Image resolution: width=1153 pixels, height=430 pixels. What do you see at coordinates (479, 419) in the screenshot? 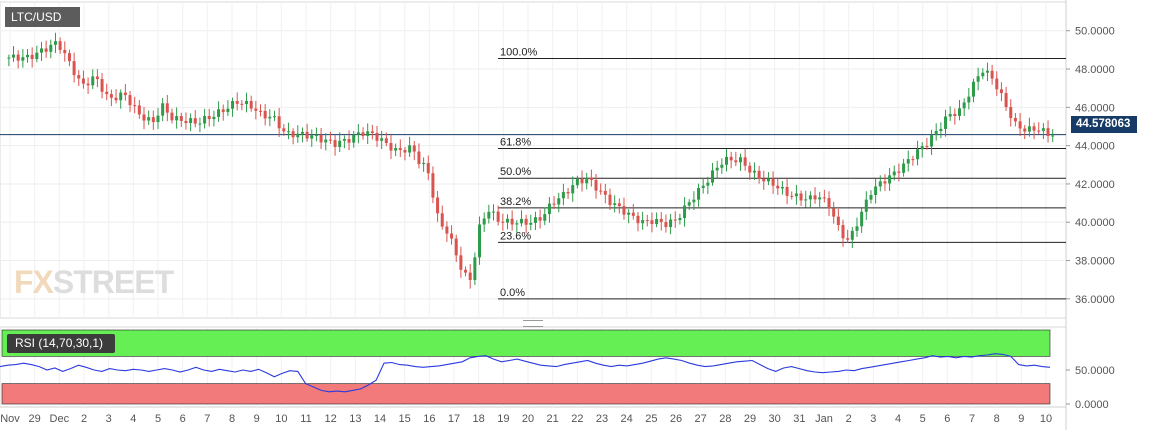
I see `time-tick-label: 18` at bounding box center [479, 419].